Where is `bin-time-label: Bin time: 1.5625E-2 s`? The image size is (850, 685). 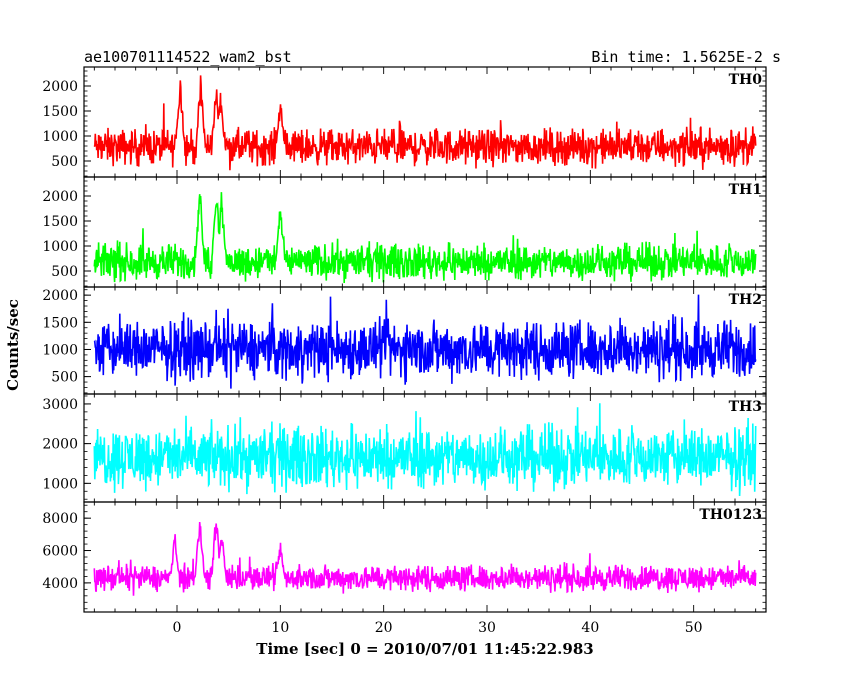
bin-time-label: Bin time: 1.5625E-2 s is located at coordinates (686, 57).